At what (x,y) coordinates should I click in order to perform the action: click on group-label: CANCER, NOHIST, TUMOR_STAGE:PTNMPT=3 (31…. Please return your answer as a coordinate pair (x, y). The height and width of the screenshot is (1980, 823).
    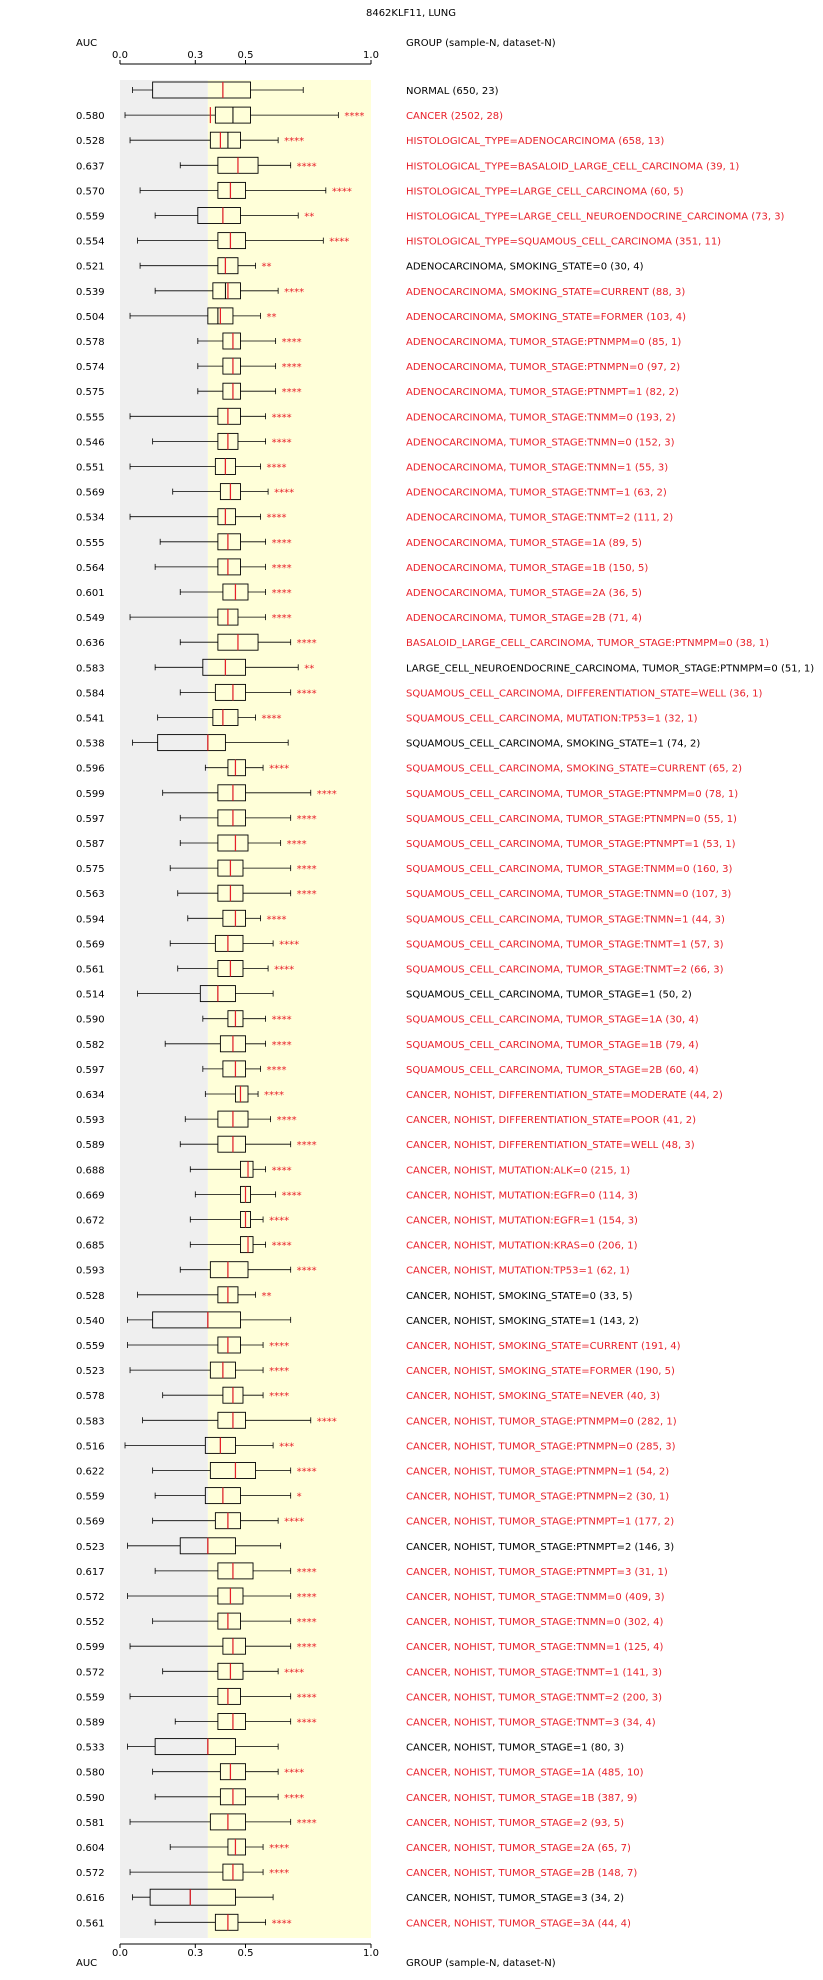
    Looking at the image, I should click on (537, 1572).